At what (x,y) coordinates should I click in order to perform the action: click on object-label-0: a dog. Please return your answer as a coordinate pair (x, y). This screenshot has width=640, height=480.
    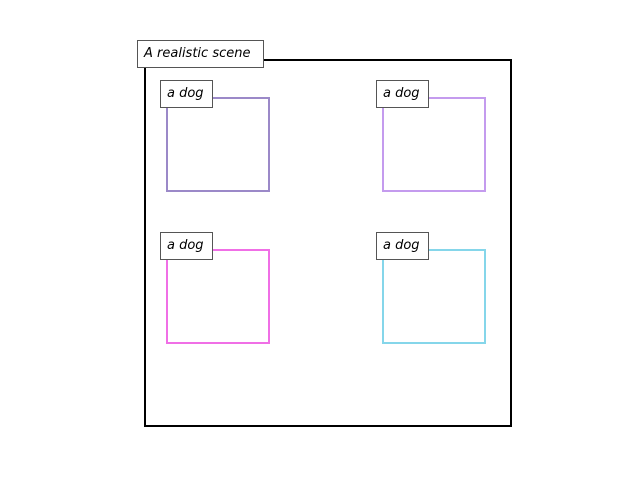
    Looking at the image, I should click on (186, 94).